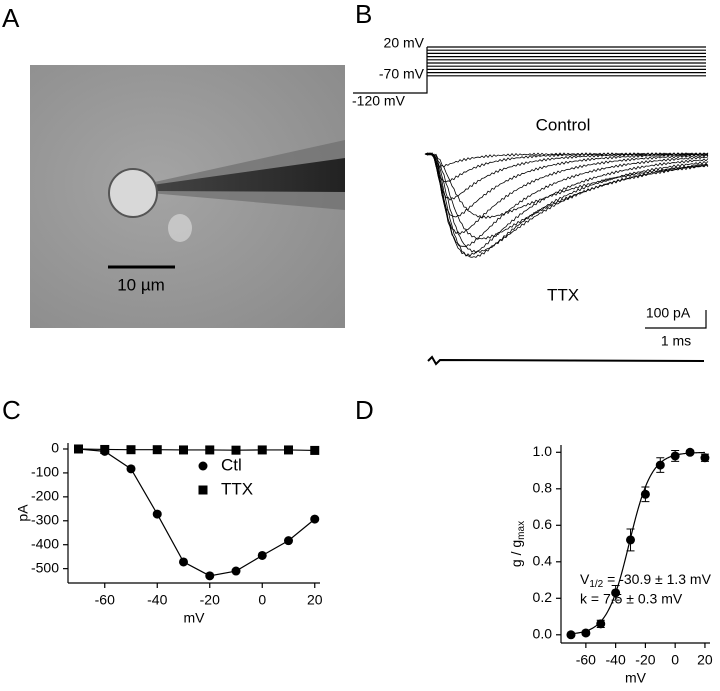 The width and height of the screenshot is (720, 691). What do you see at coordinates (566, 360) in the screenshot?
I see `ttx-trace` at bounding box center [566, 360].